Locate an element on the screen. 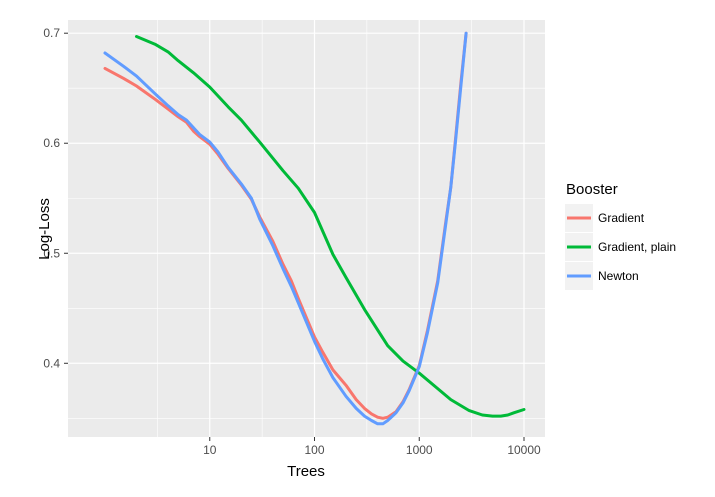 This screenshot has height=497, width=715. x-axis: 10 100 1000 10000 is located at coordinates (372, 447).